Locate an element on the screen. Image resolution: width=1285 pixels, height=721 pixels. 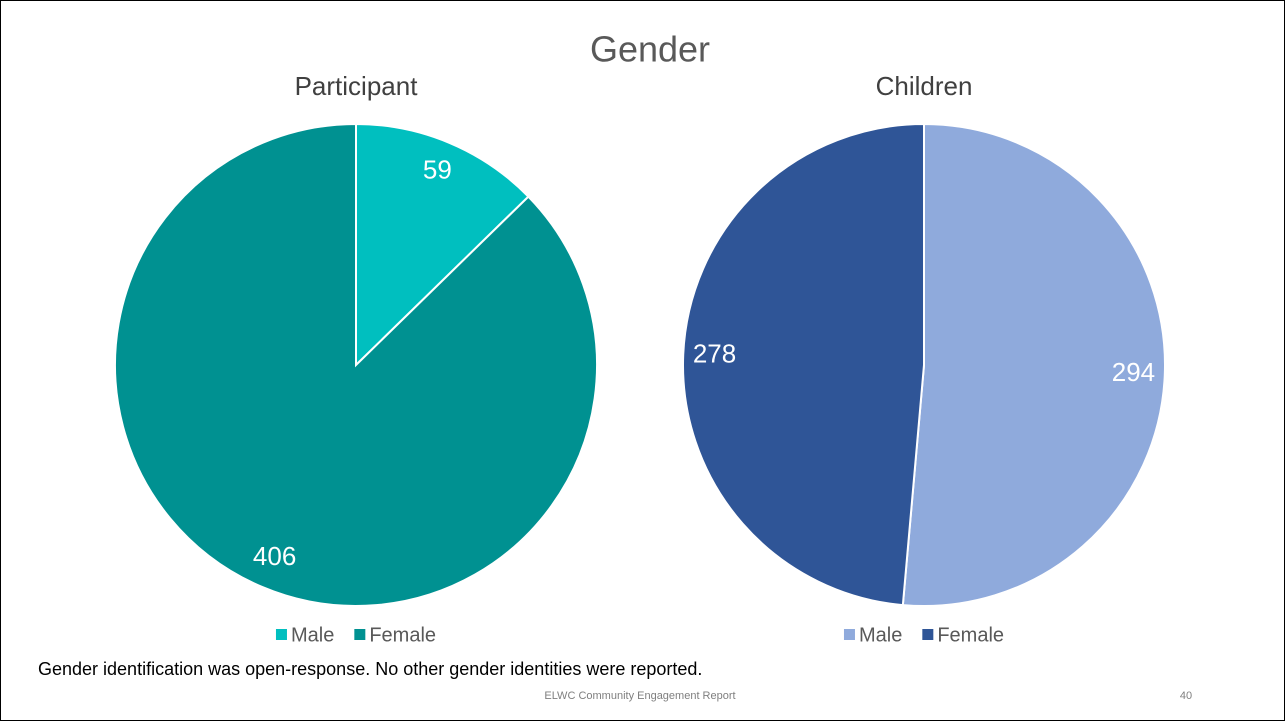
data-label: 294 is located at coordinates (1133, 372).